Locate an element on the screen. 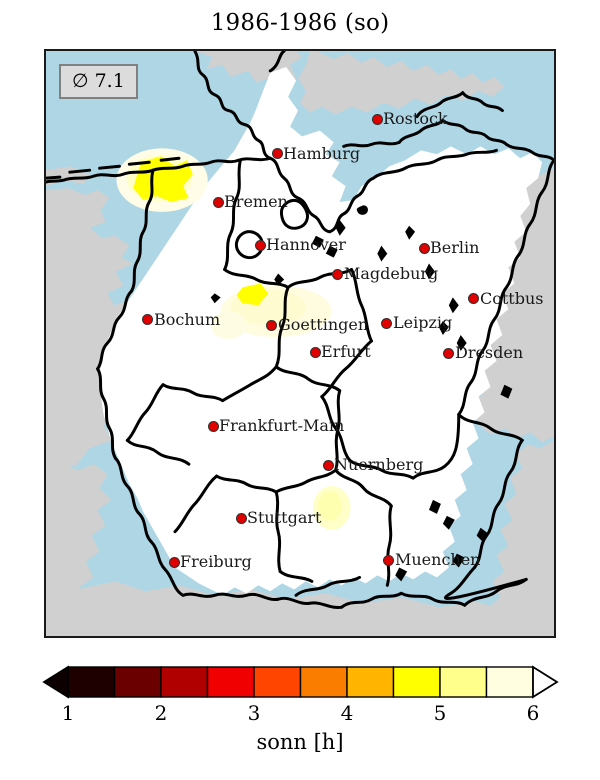  city-label: Magdeburg is located at coordinates (391, 274).